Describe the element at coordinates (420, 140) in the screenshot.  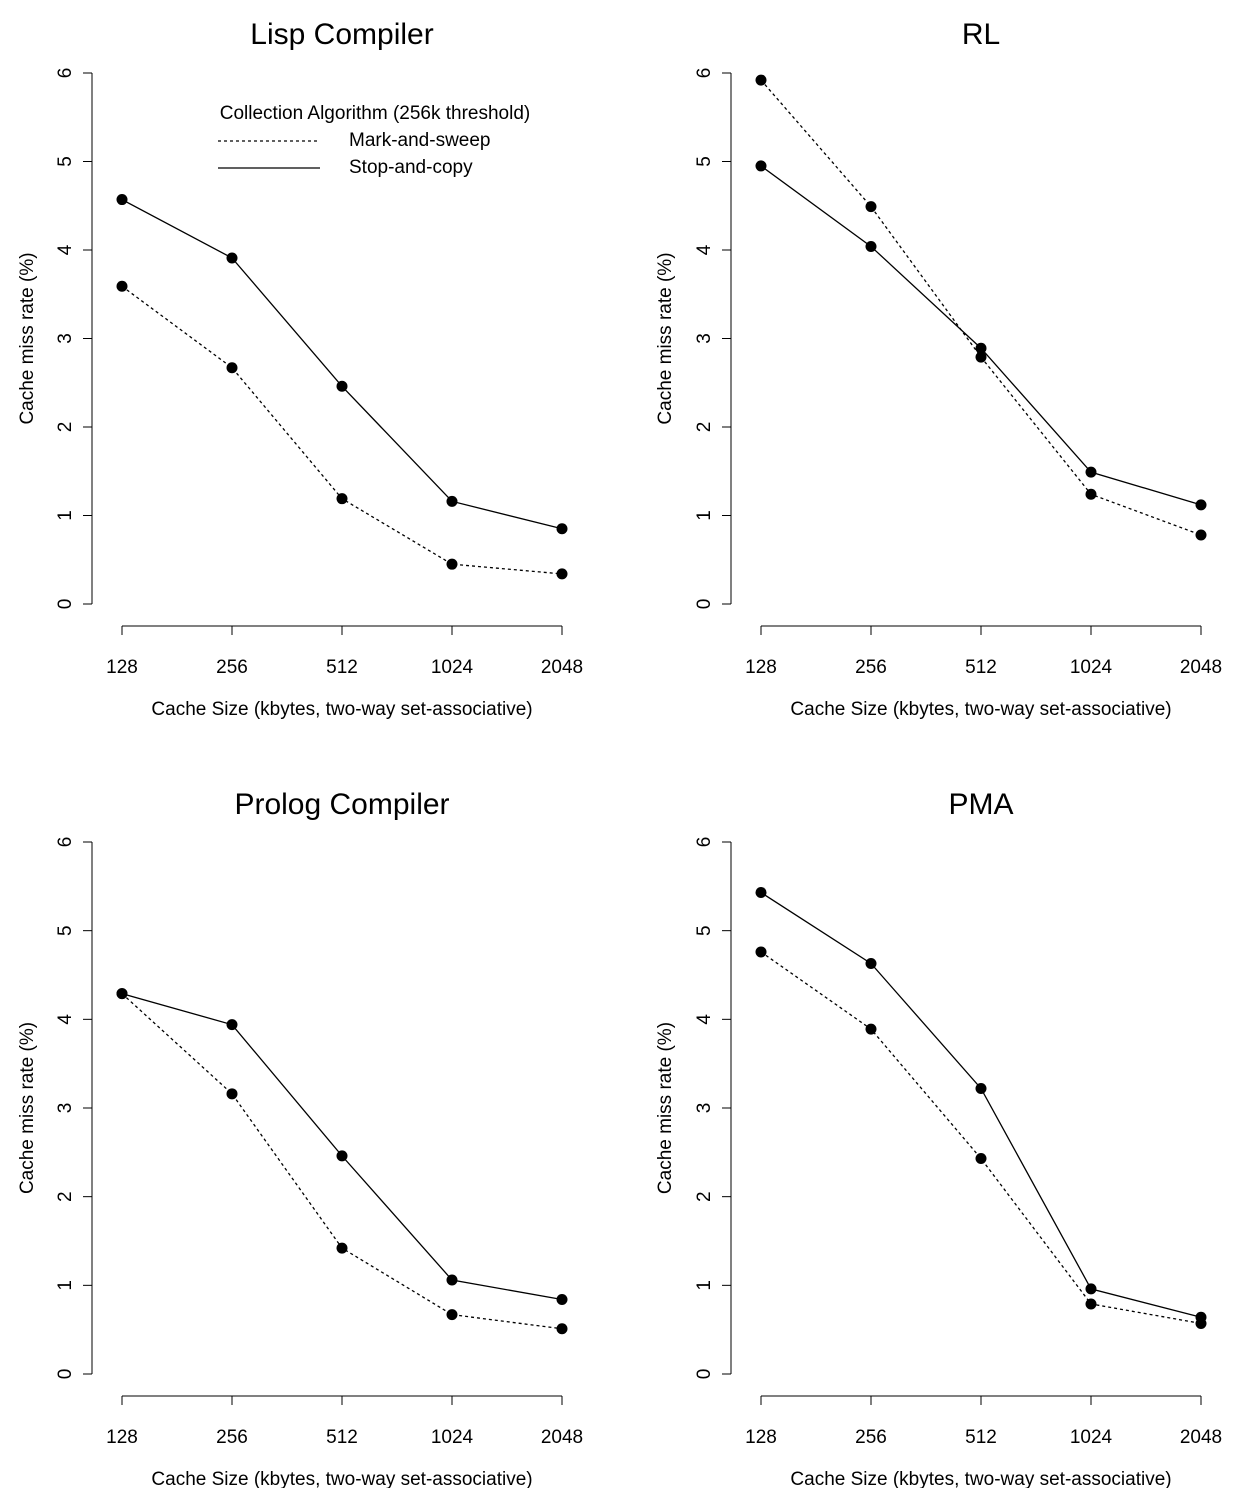
I see `legend-entry: Mark-and-sweep` at that location.